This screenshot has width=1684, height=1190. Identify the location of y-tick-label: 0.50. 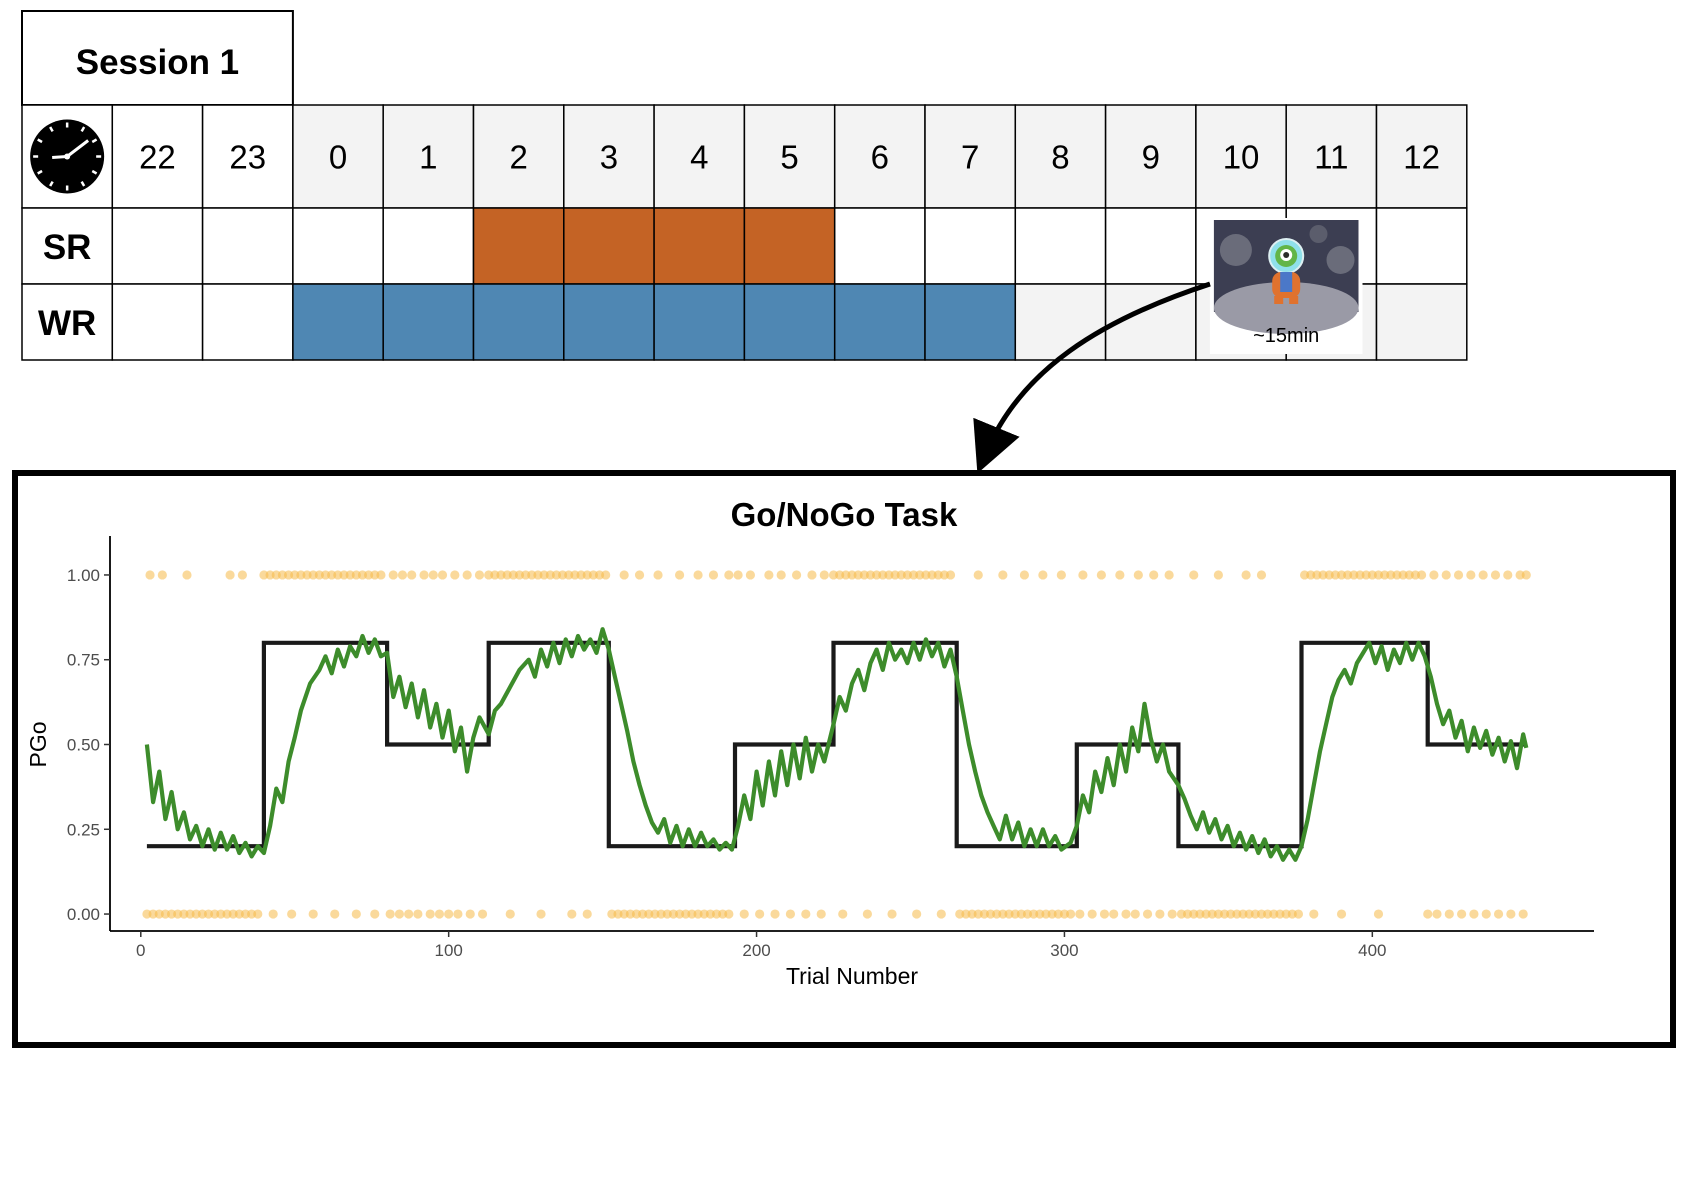
(83, 745).